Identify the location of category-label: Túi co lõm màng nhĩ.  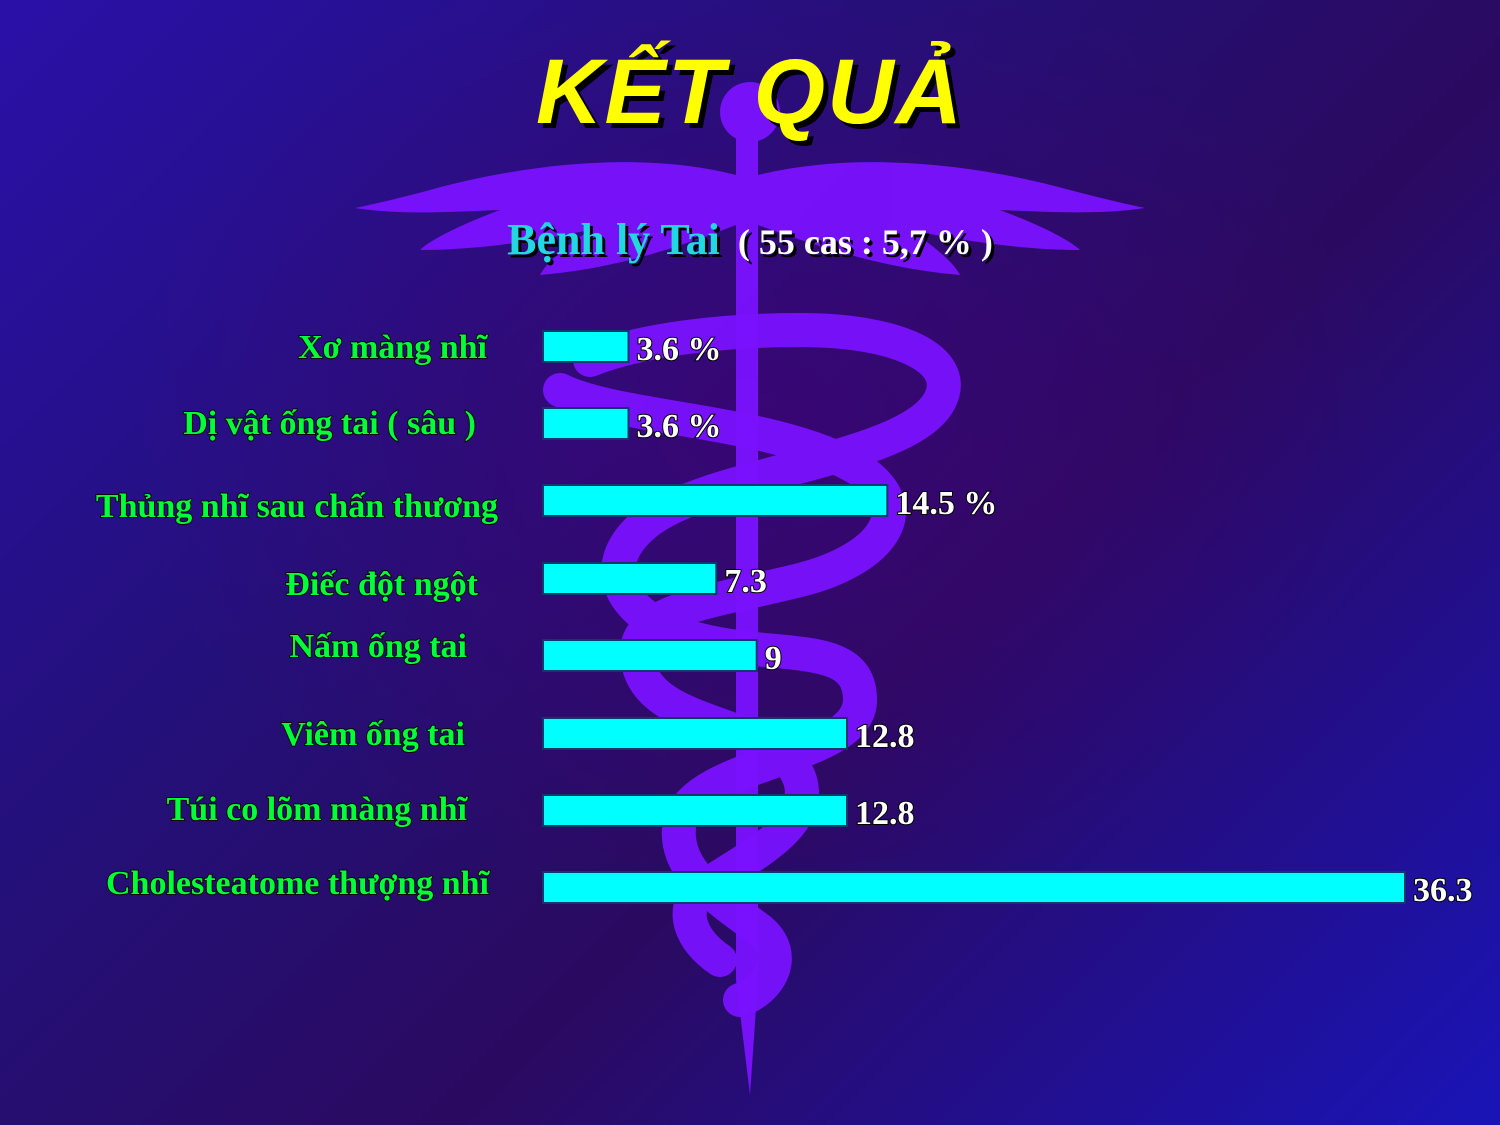
(318, 809).